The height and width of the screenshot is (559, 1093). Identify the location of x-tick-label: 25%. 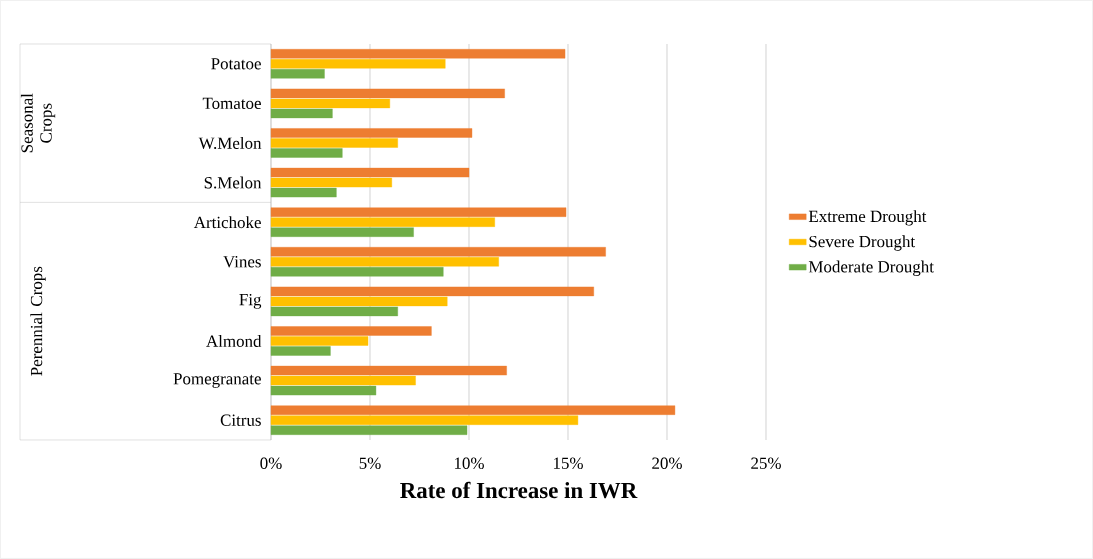
(766, 463).